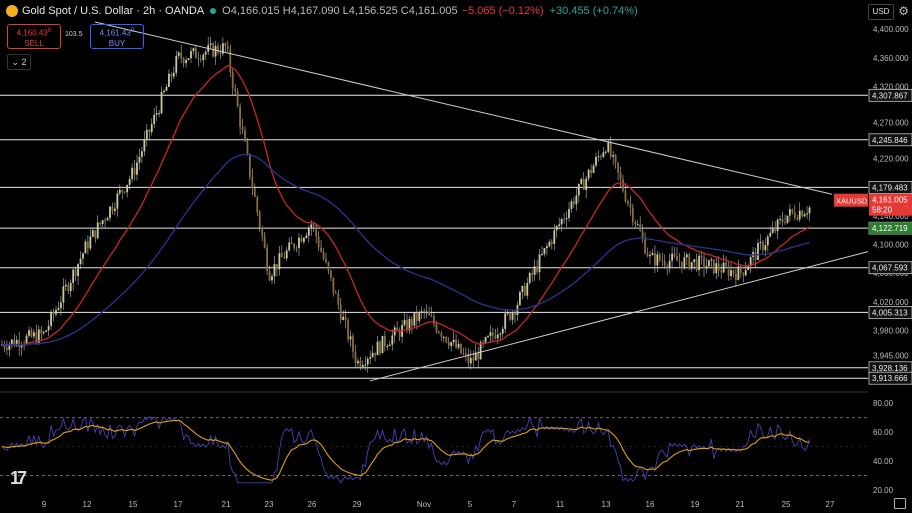 This screenshot has height=513, width=912. What do you see at coordinates (34, 43) in the screenshot?
I see `sell-label: SELL` at bounding box center [34, 43].